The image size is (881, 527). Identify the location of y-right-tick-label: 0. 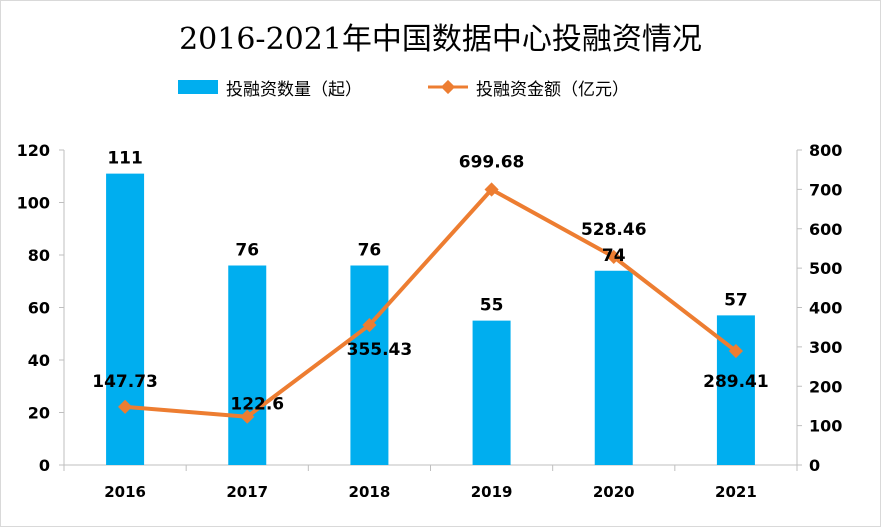
(814, 465).